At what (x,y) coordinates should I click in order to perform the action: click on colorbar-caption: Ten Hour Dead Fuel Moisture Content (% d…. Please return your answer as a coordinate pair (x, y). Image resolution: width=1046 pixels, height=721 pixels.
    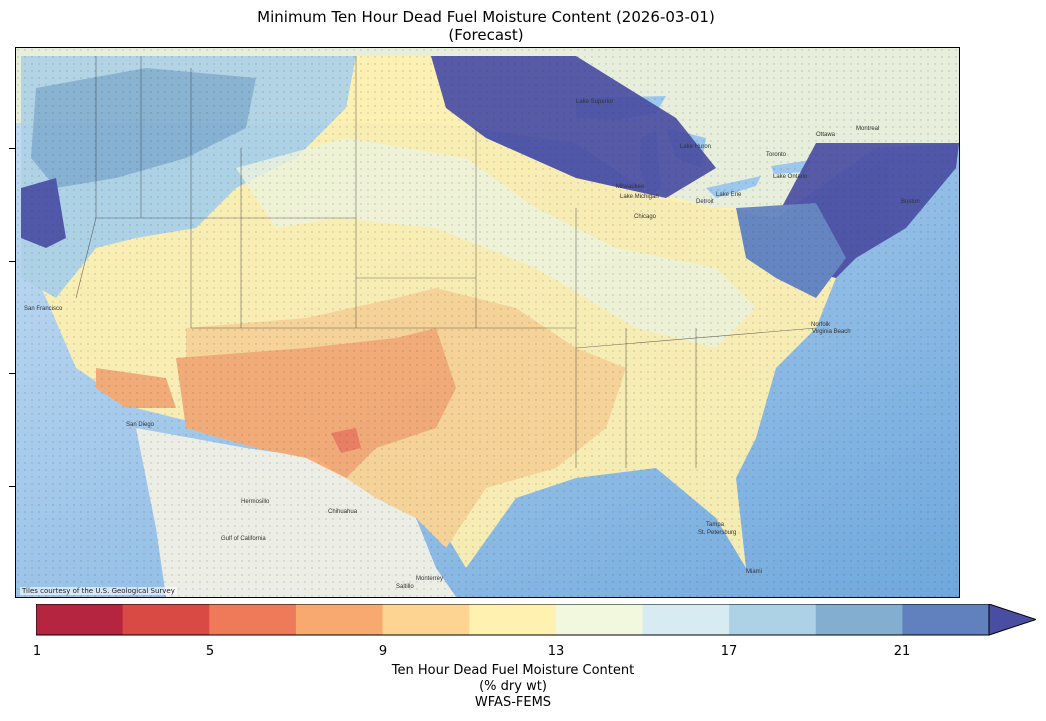
    Looking at the image, I should click on (513, 687).